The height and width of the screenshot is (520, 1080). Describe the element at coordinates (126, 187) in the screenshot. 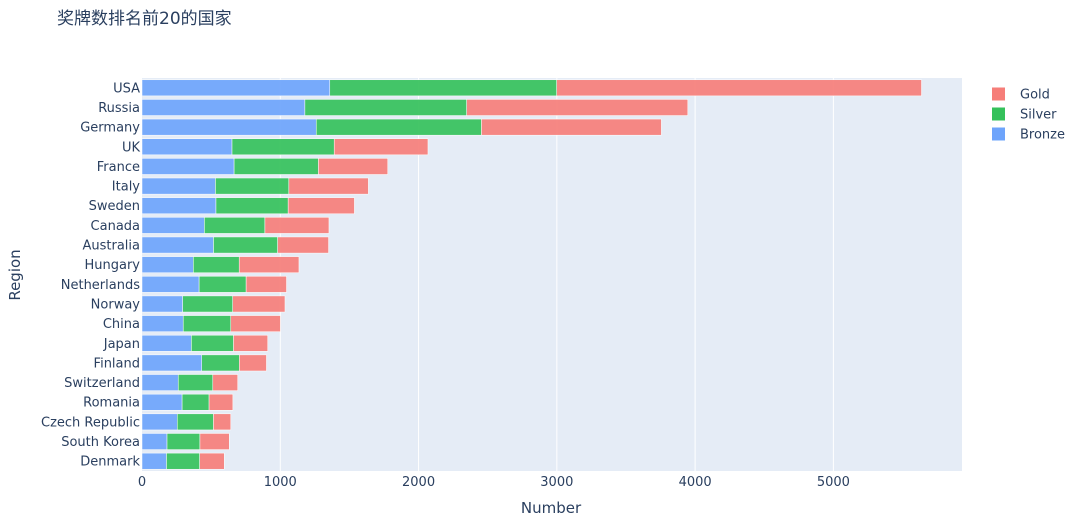

I see `y-tick-label: Italy` at that location.